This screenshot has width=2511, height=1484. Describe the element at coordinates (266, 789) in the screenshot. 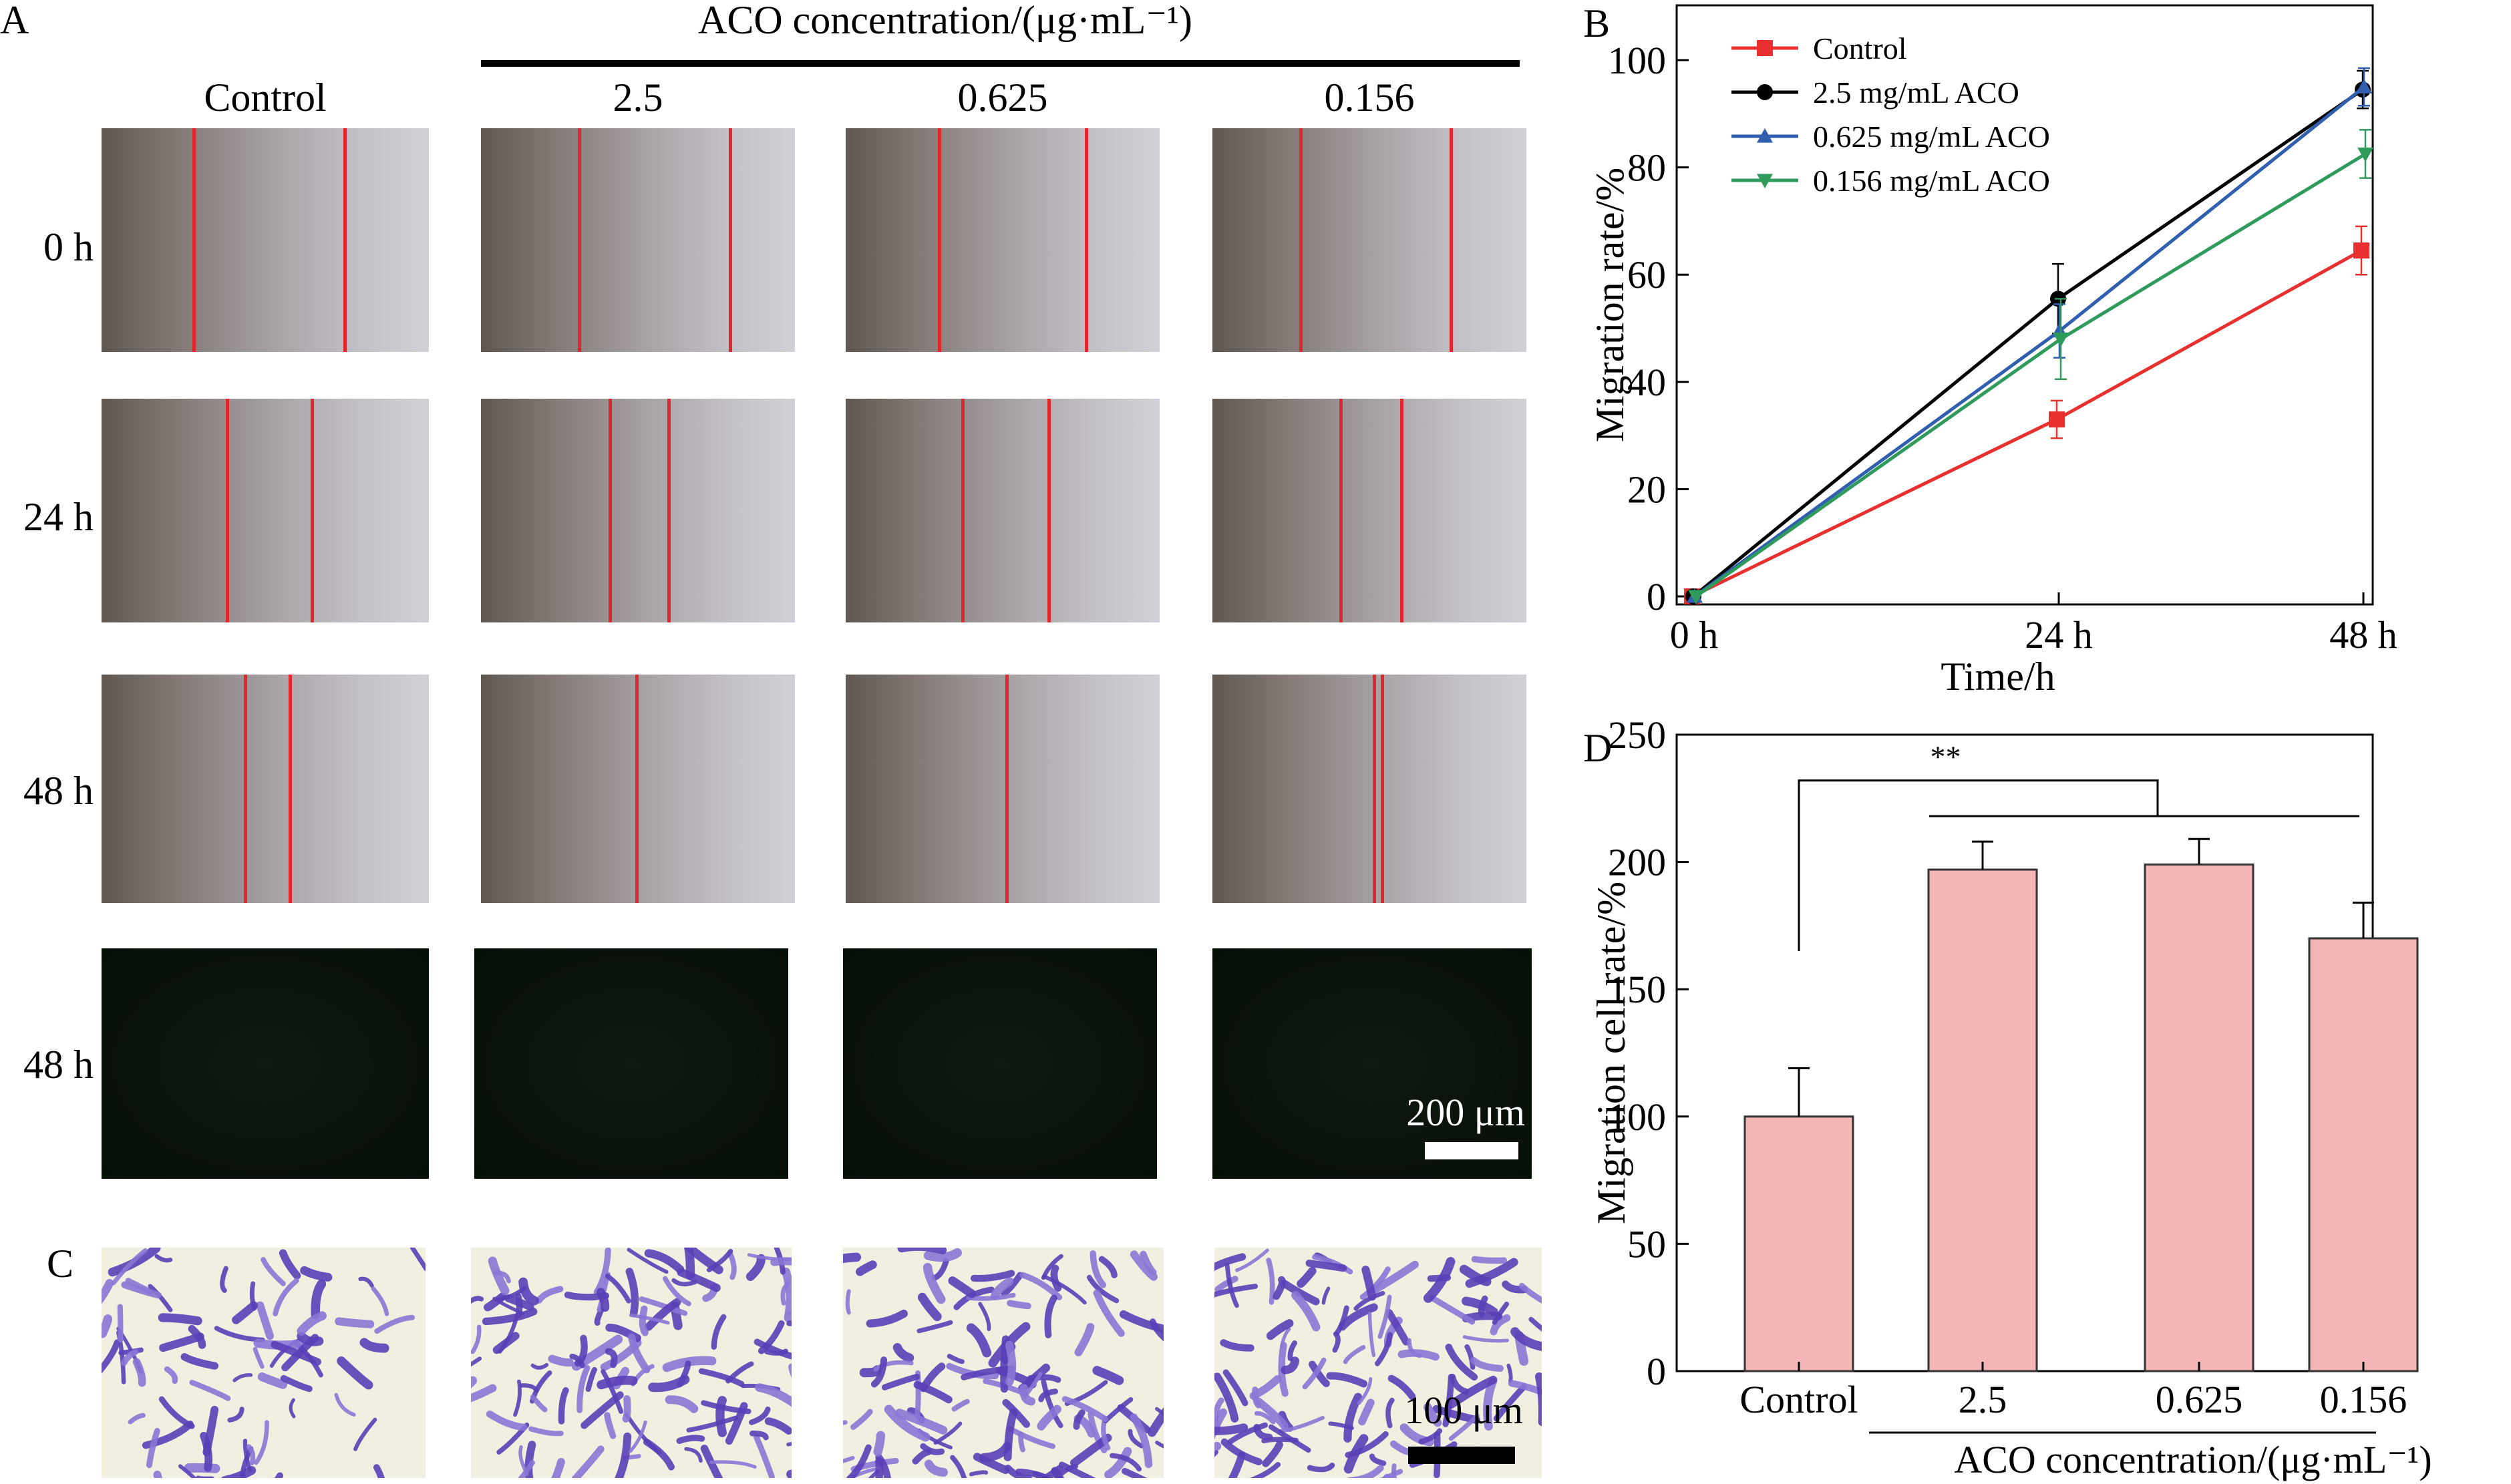

I see `scratch-image-control-48h` at that location.